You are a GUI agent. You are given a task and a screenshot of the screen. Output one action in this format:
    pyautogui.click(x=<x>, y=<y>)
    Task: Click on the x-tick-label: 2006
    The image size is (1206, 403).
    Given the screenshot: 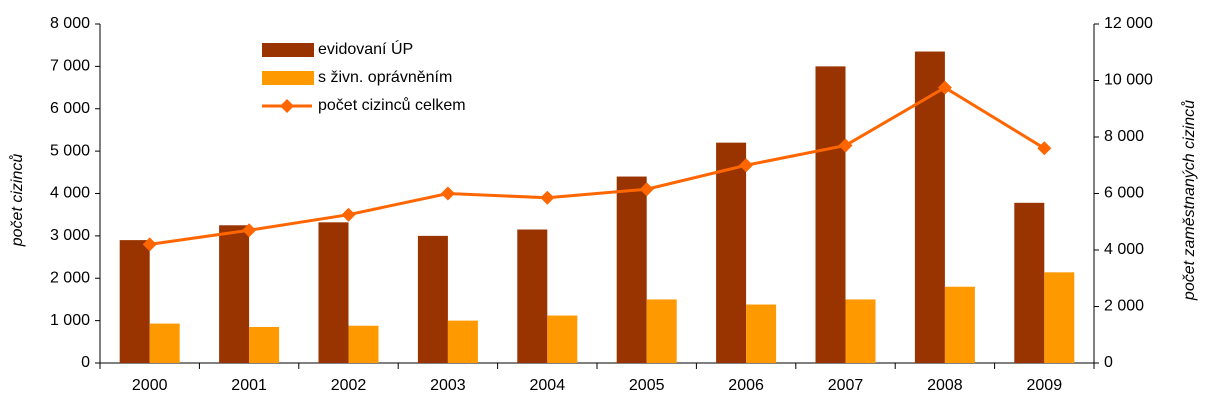 What is the action you would take?
    pyautogui.click(x=746, y=385)
    